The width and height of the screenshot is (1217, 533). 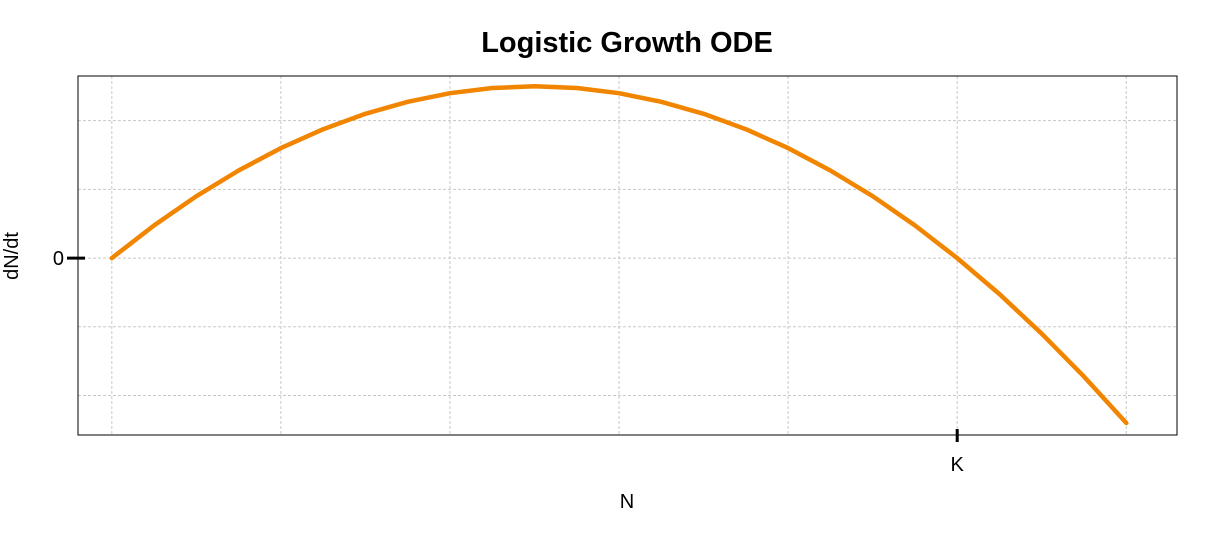 What do you see at coordinates (12, 256) in the screenshot?
I see `y-axis-label: dN/dt` at bounding box center [12, 256].